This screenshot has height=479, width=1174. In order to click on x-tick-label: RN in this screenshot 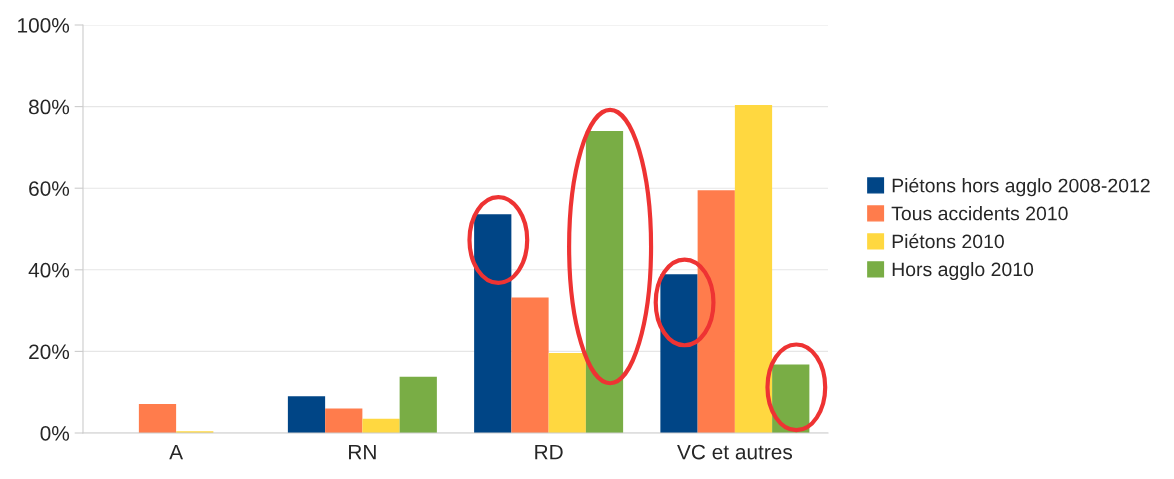, I will do `click(362, 452)`.